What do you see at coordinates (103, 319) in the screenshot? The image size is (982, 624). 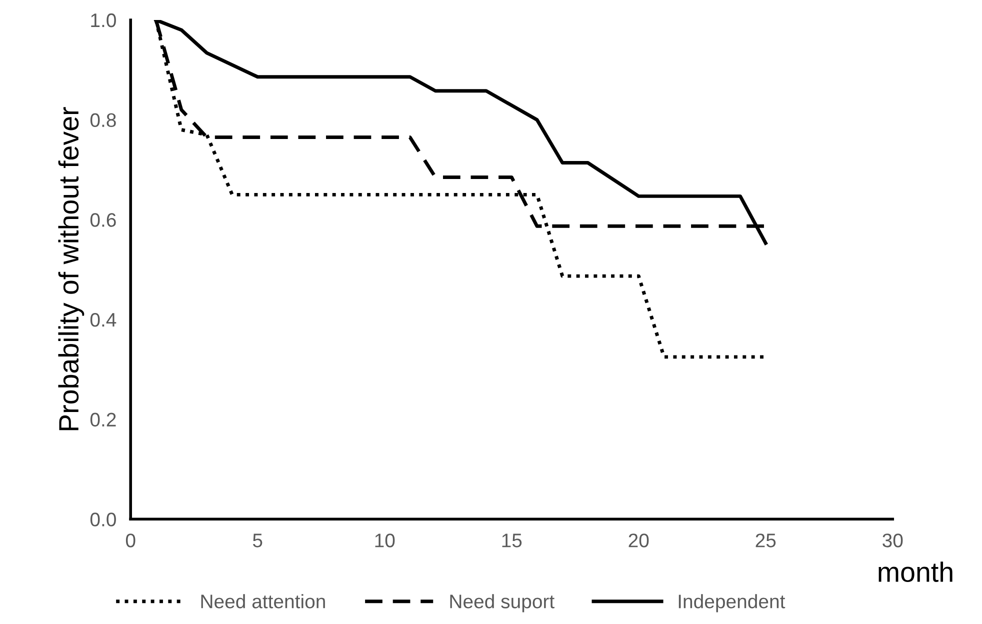 I see `y-tick-label: 0.4` at bounding box center [103, 319].